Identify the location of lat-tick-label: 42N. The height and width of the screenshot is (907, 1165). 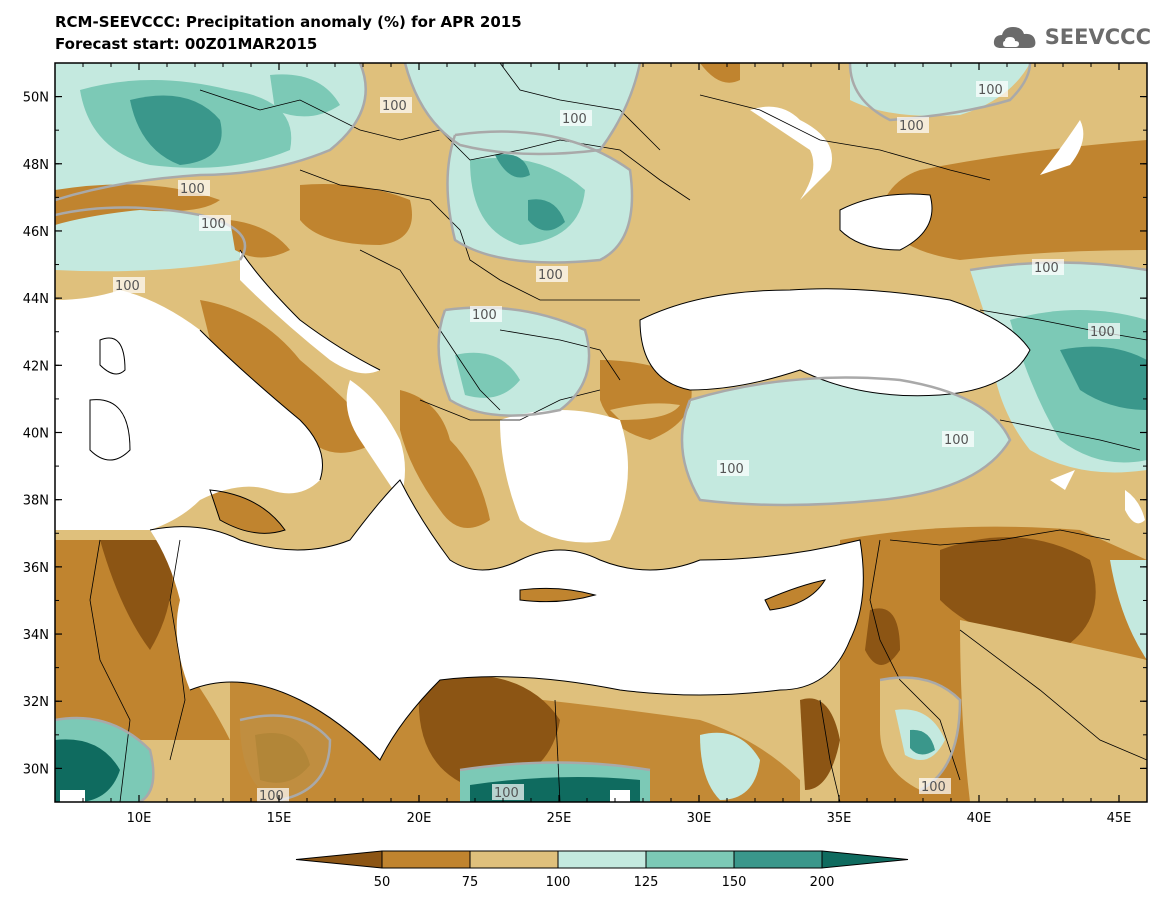
(36, 366).